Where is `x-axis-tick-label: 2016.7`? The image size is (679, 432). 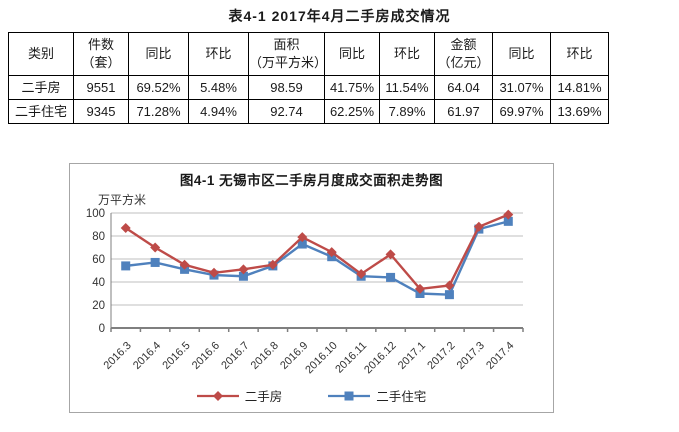
x-axis-tick-label: 2016.7 is located at coordinates (235, 356).